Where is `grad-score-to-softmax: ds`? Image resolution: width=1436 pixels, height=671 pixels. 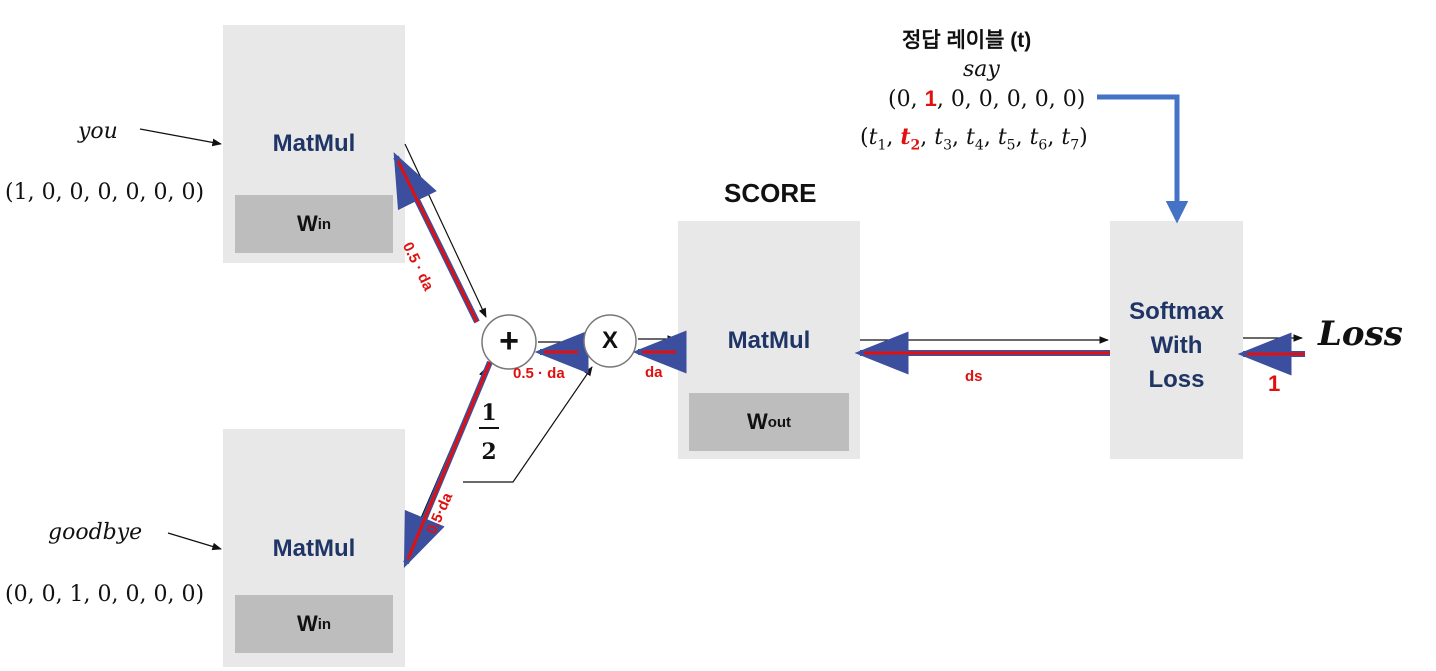
grad-score-to-softmax: ds is located at coordinates (974, 376).